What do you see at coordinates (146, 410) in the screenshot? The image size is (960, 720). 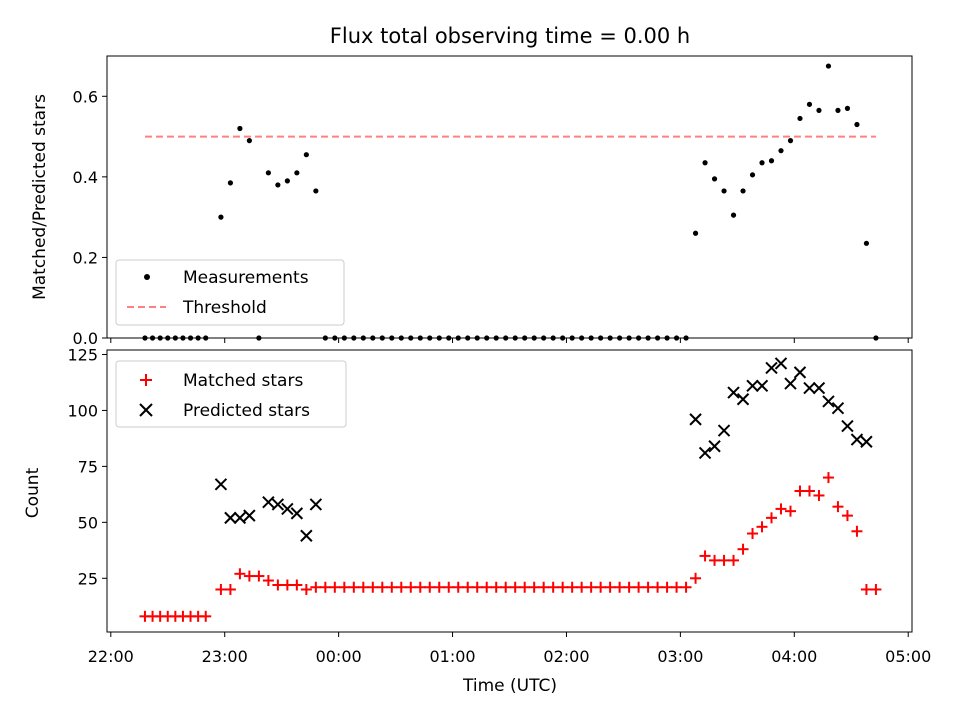 I see `legend-predicted-marker` at bounding box center [146, 410].